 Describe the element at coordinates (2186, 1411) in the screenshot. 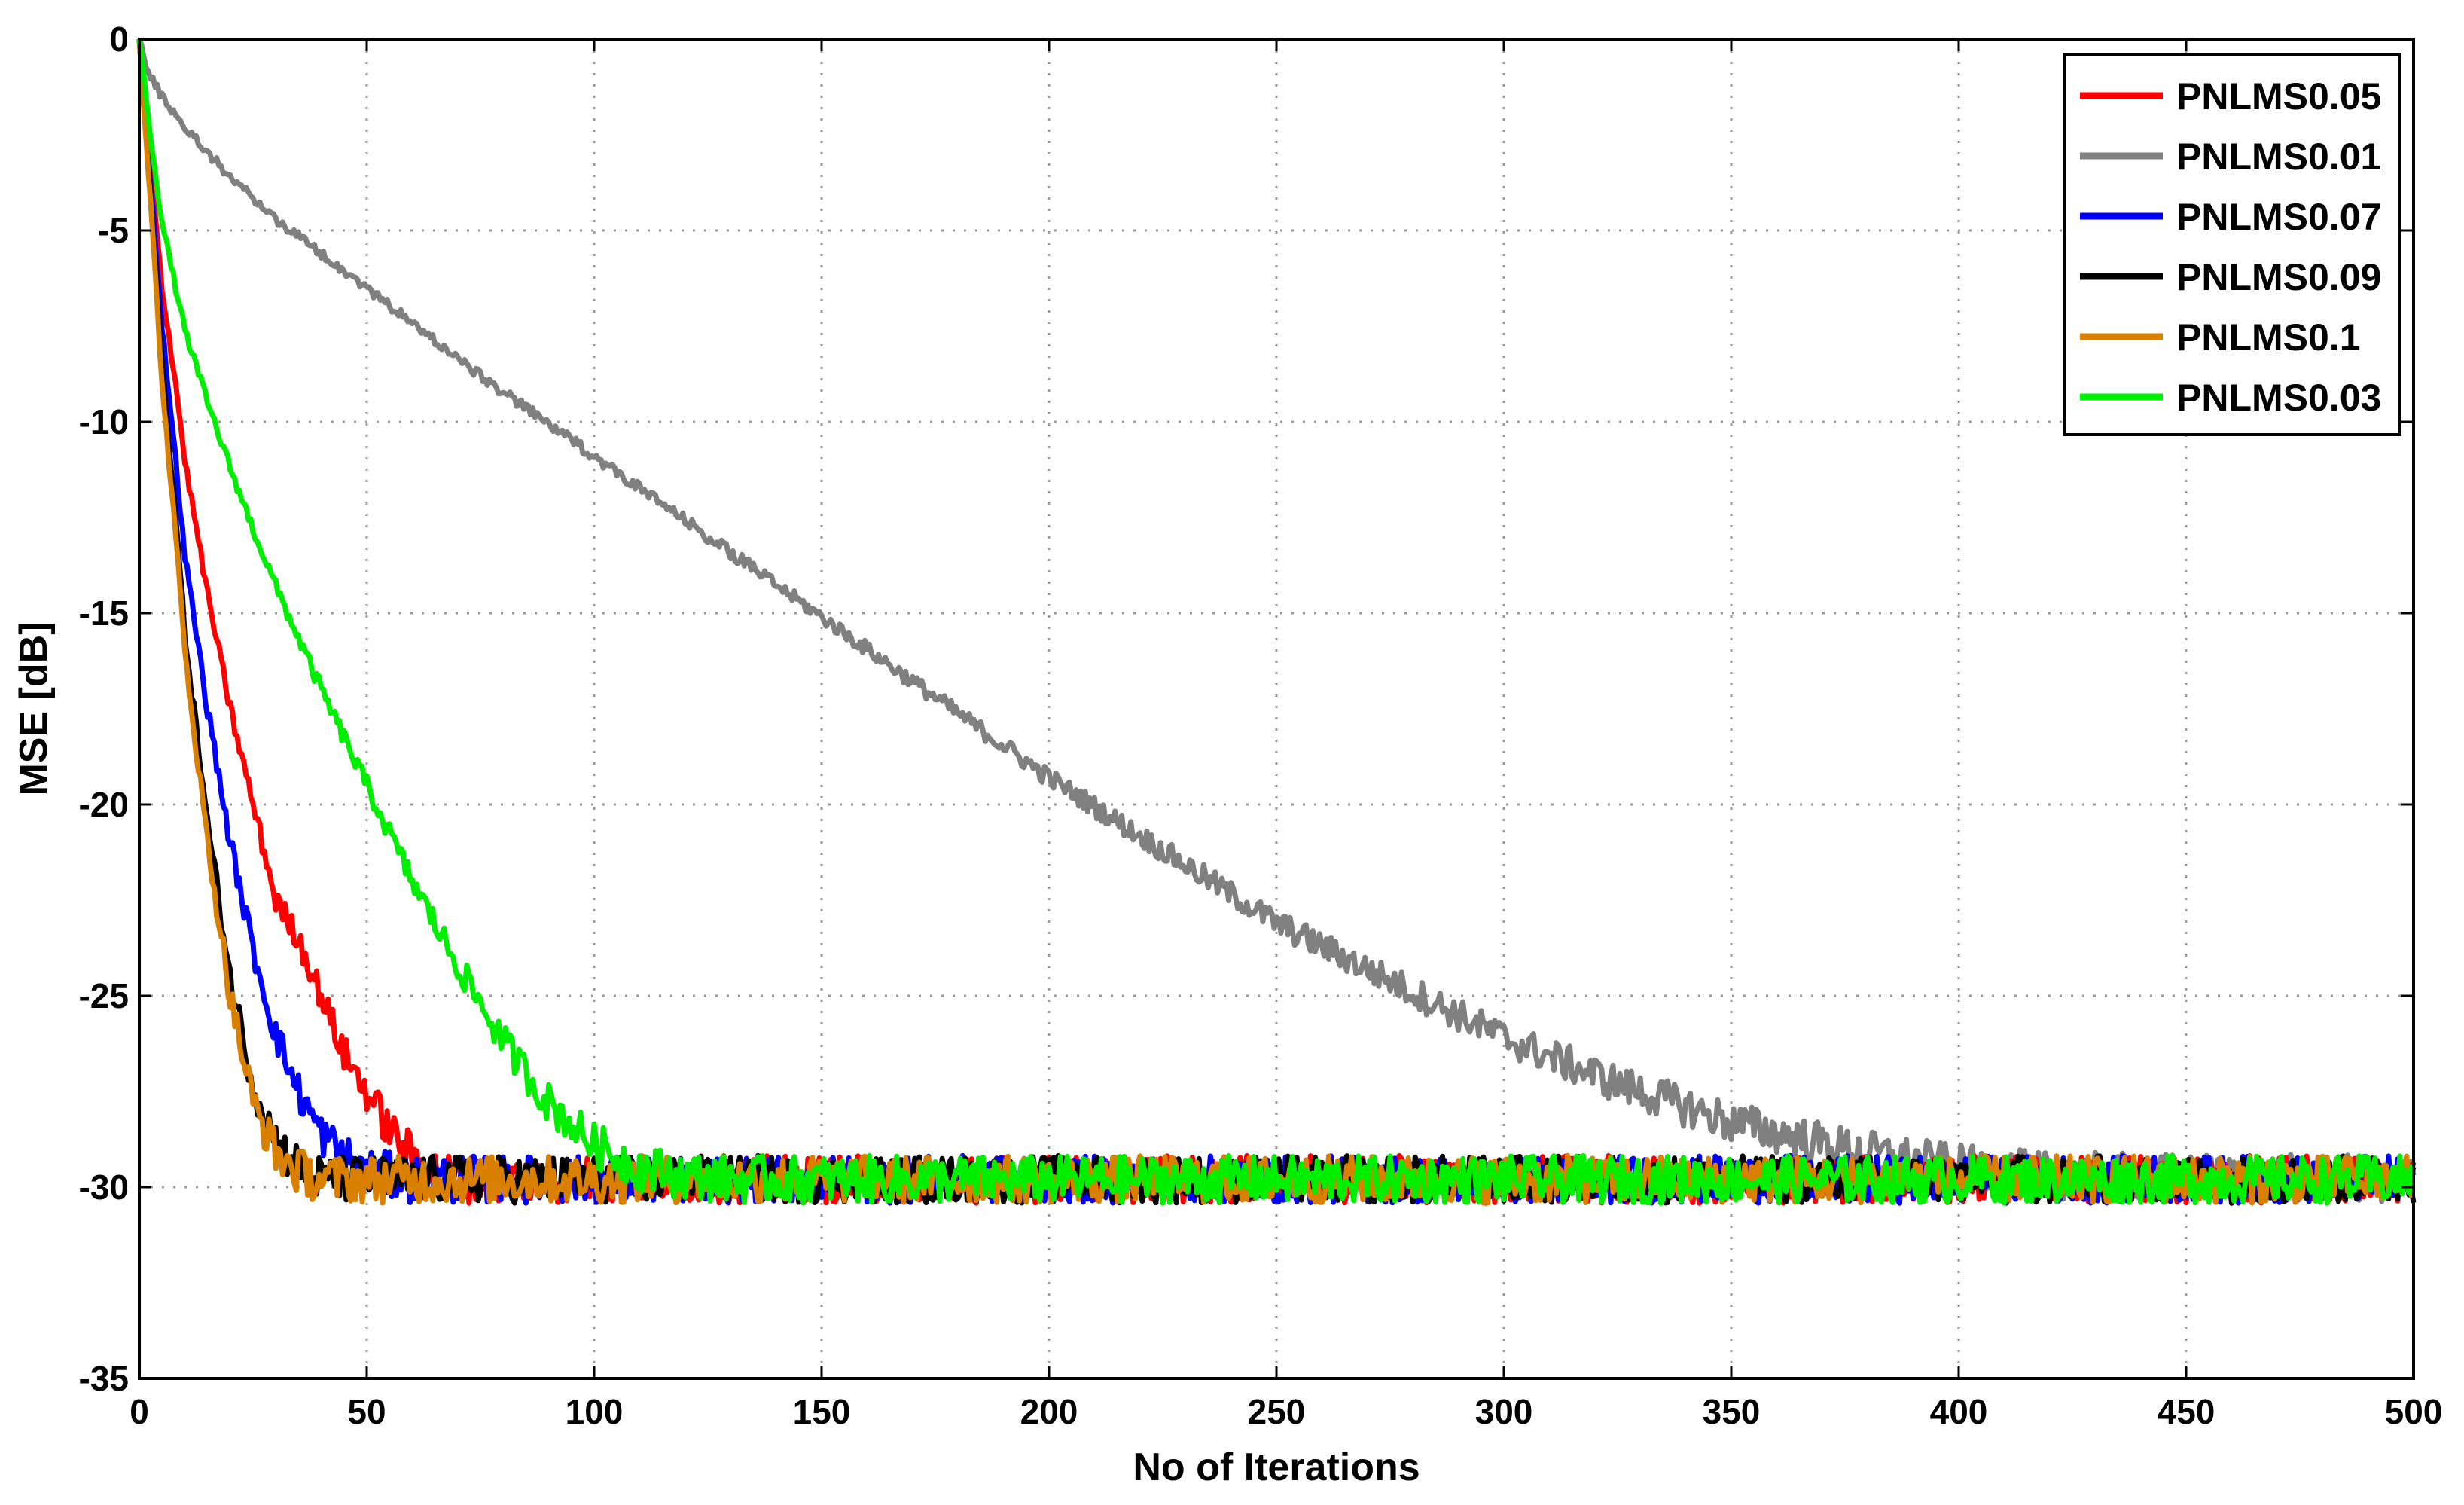

I see `x-tick-label-9: 450` at that location.